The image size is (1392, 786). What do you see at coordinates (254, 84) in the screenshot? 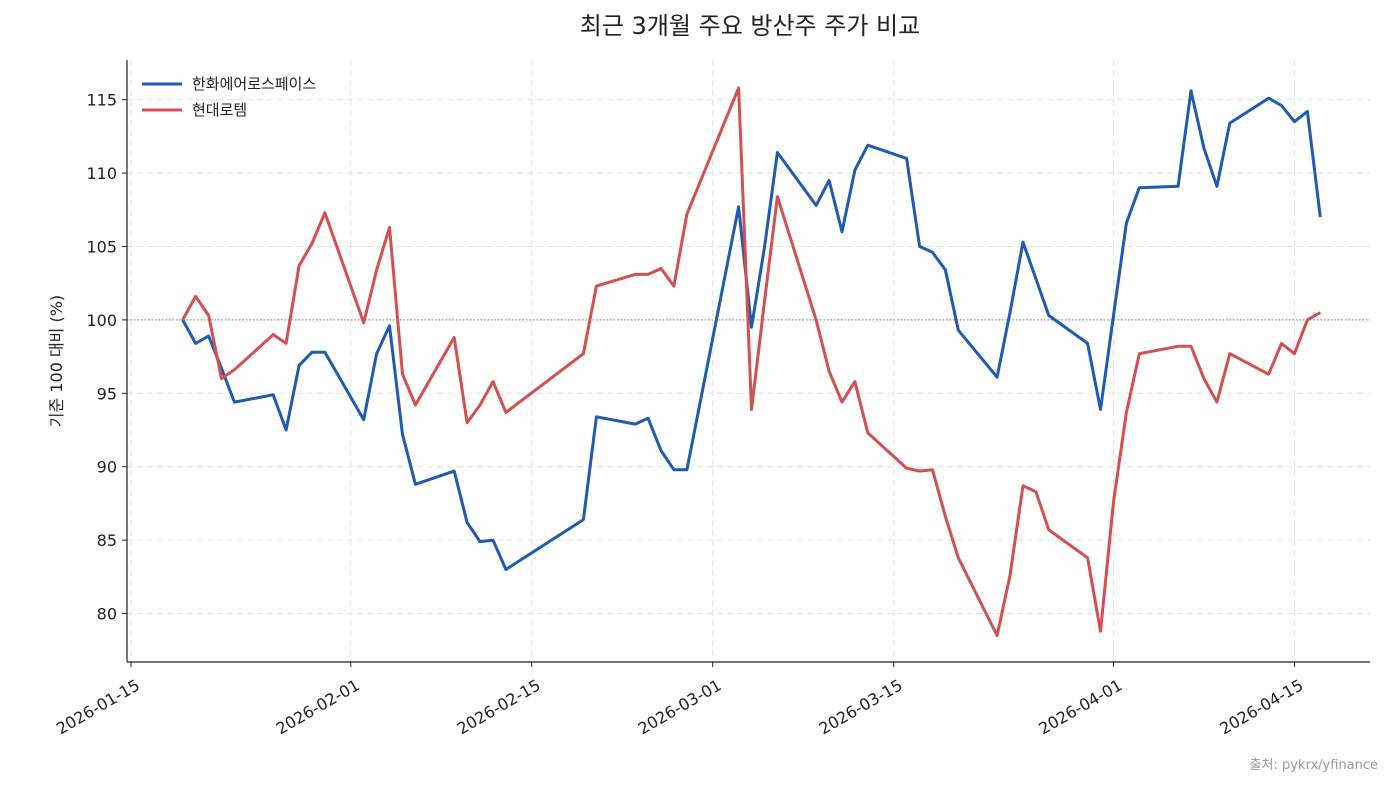
I see `legend-label: 한화에어로스페이스` at bounding box center [254, 84].